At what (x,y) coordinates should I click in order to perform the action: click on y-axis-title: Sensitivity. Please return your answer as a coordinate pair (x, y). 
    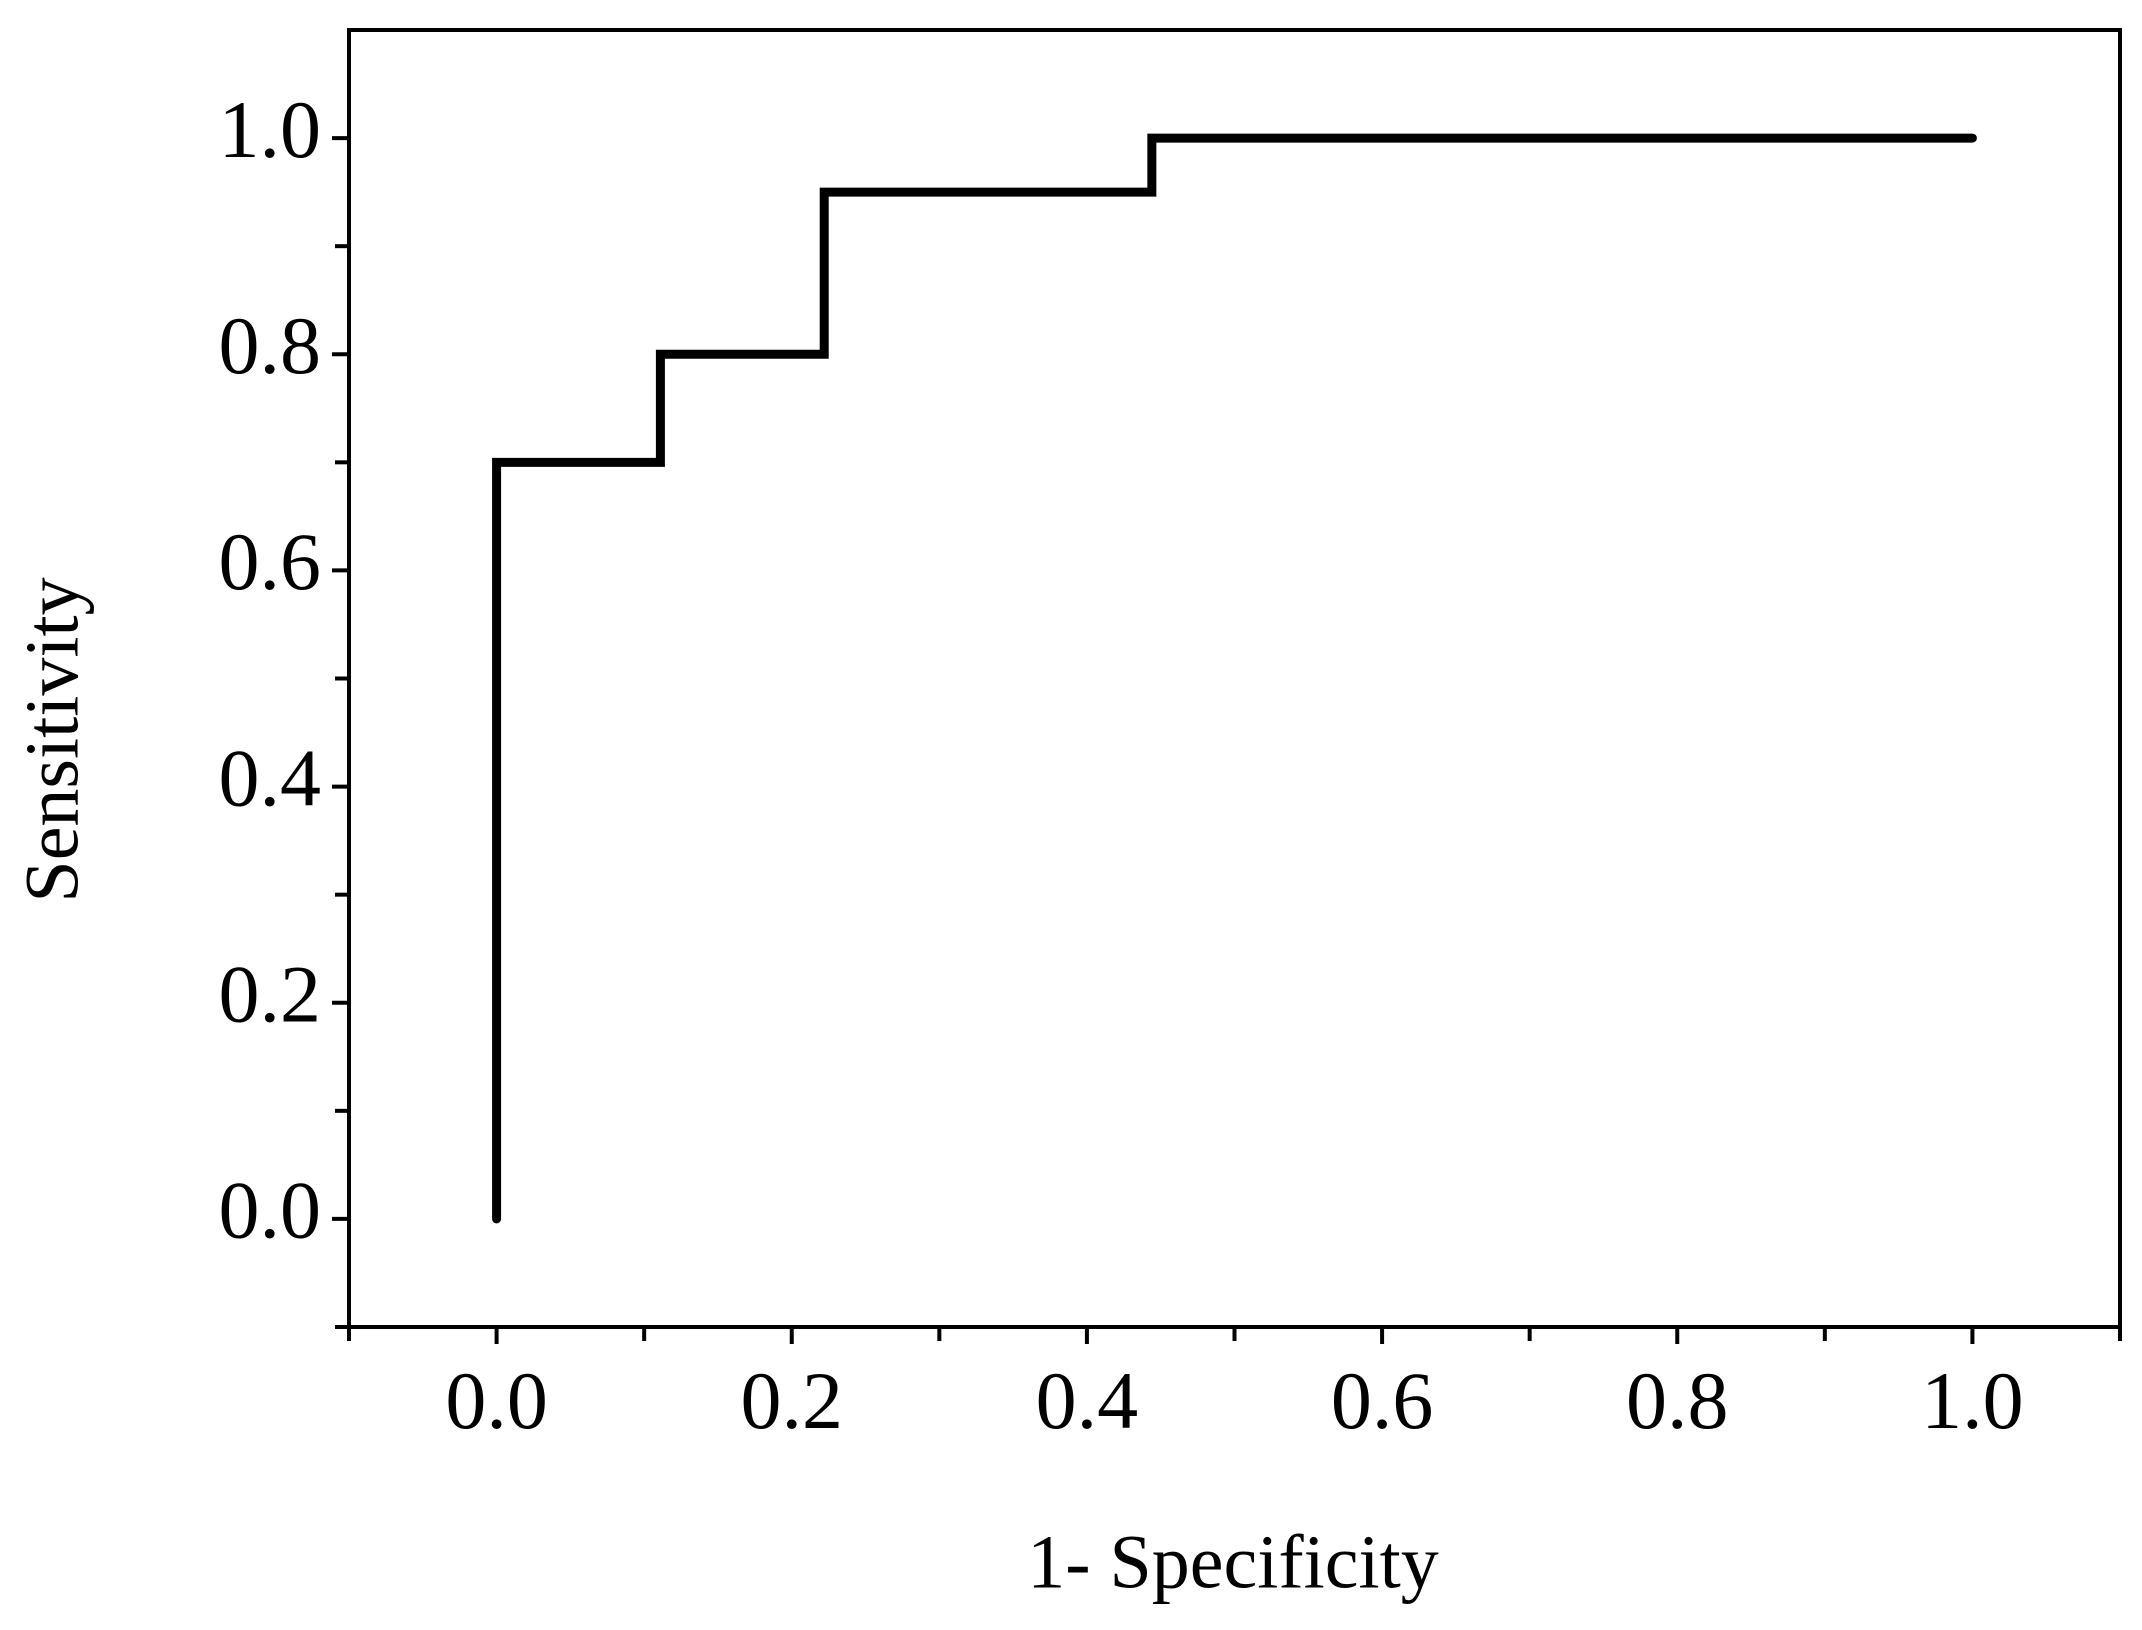
    Looking at the image, I should click on (52, 739).